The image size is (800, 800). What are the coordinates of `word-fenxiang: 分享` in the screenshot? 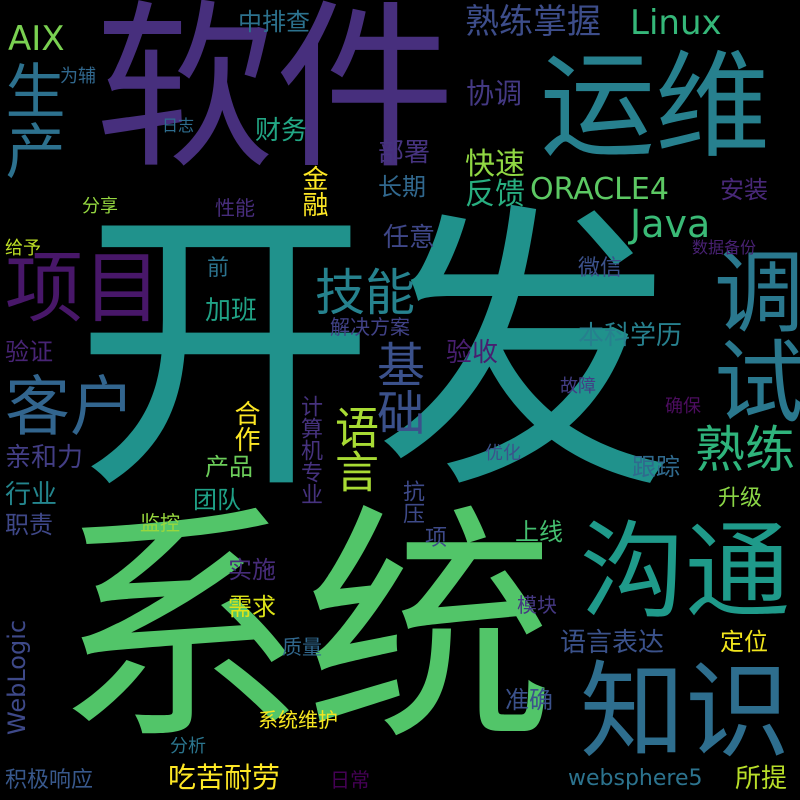 It's located at (100, 206).